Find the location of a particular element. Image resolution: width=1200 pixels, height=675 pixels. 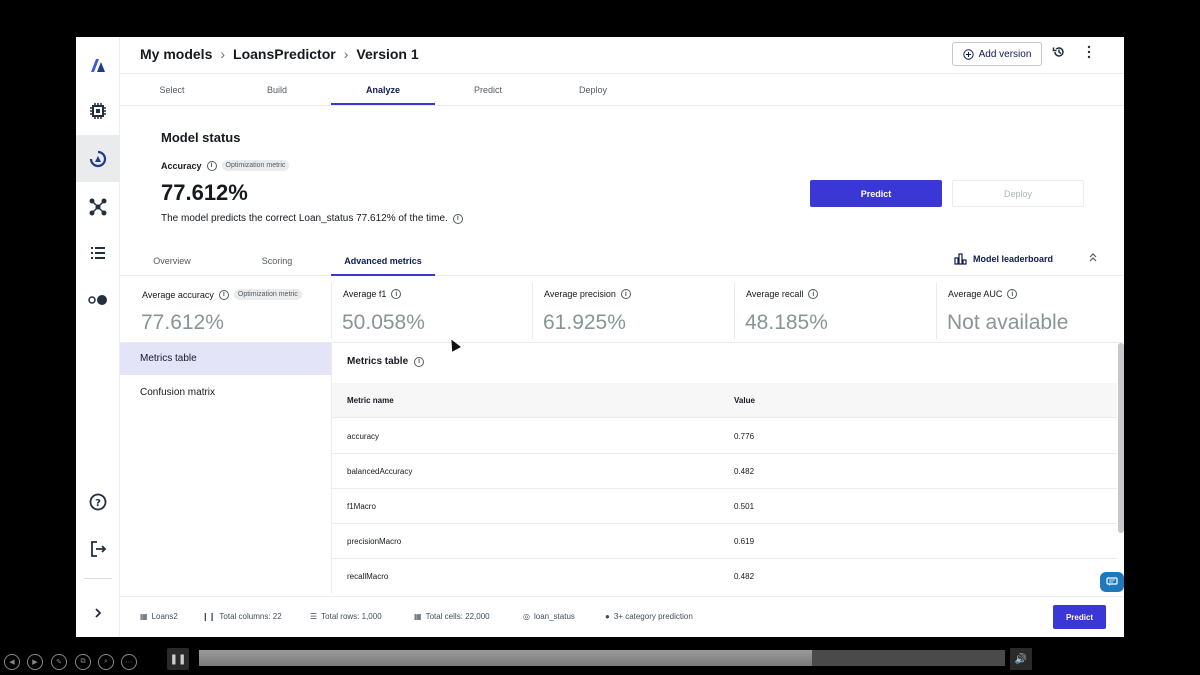

add-version-button: Add version is located at coordinates (997, 54).